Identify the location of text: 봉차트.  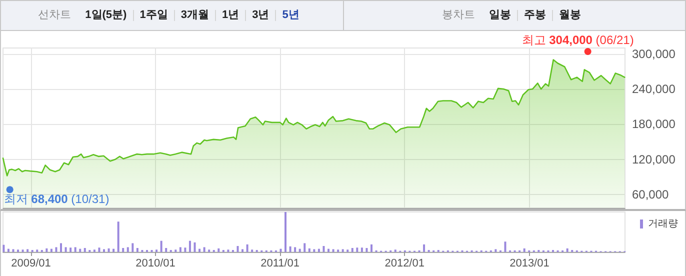
(459, 15).